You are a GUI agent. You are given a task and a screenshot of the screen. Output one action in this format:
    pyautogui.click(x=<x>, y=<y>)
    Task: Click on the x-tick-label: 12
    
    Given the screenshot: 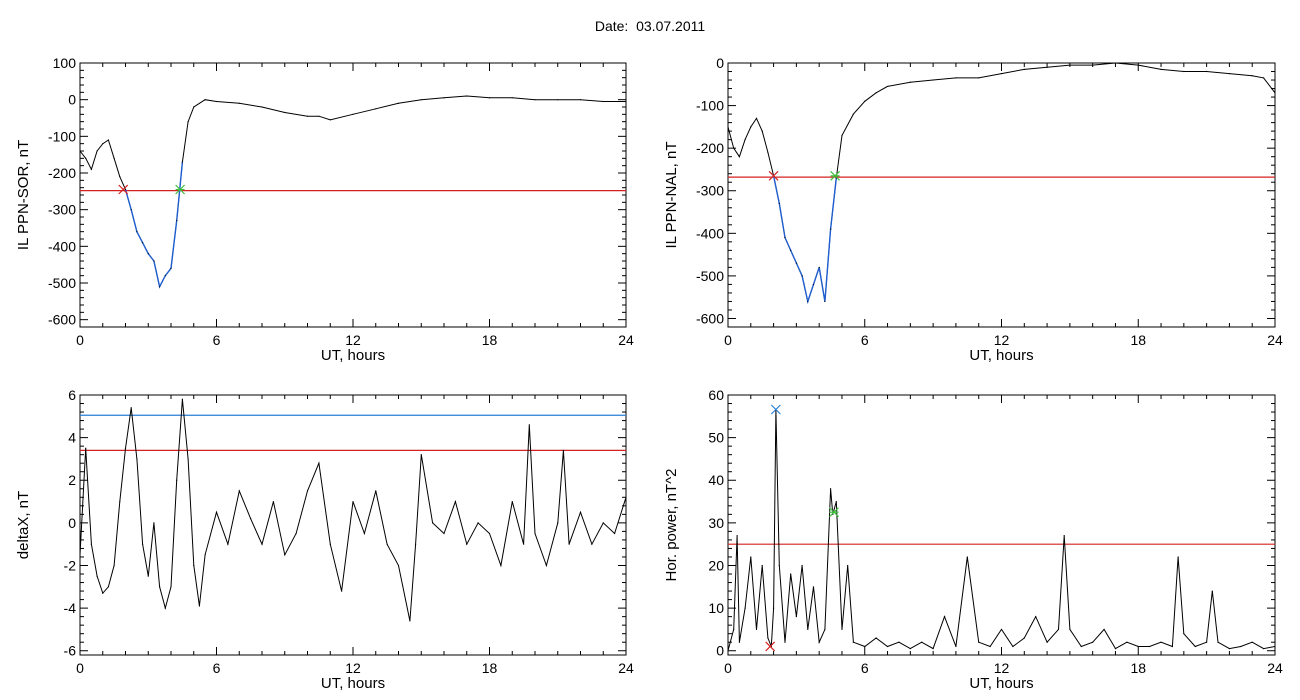 What is the action you would take?
    pyautogui.click(x=353, y=668)
    